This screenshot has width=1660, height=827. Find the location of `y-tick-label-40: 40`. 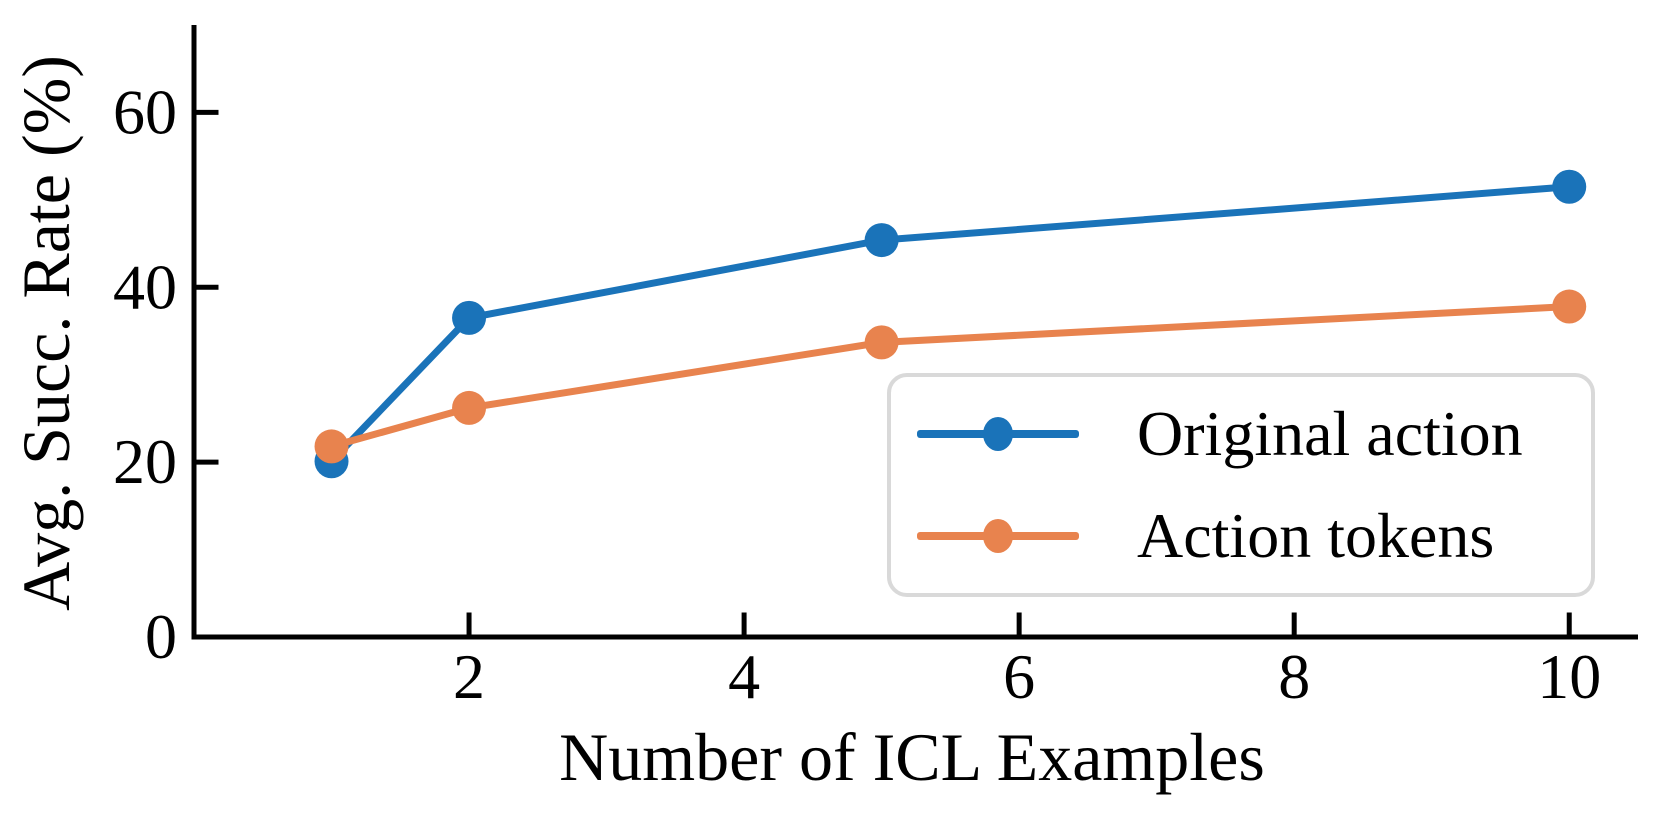

y-tick-label-40: 40 is located at coordinates (145, 286).